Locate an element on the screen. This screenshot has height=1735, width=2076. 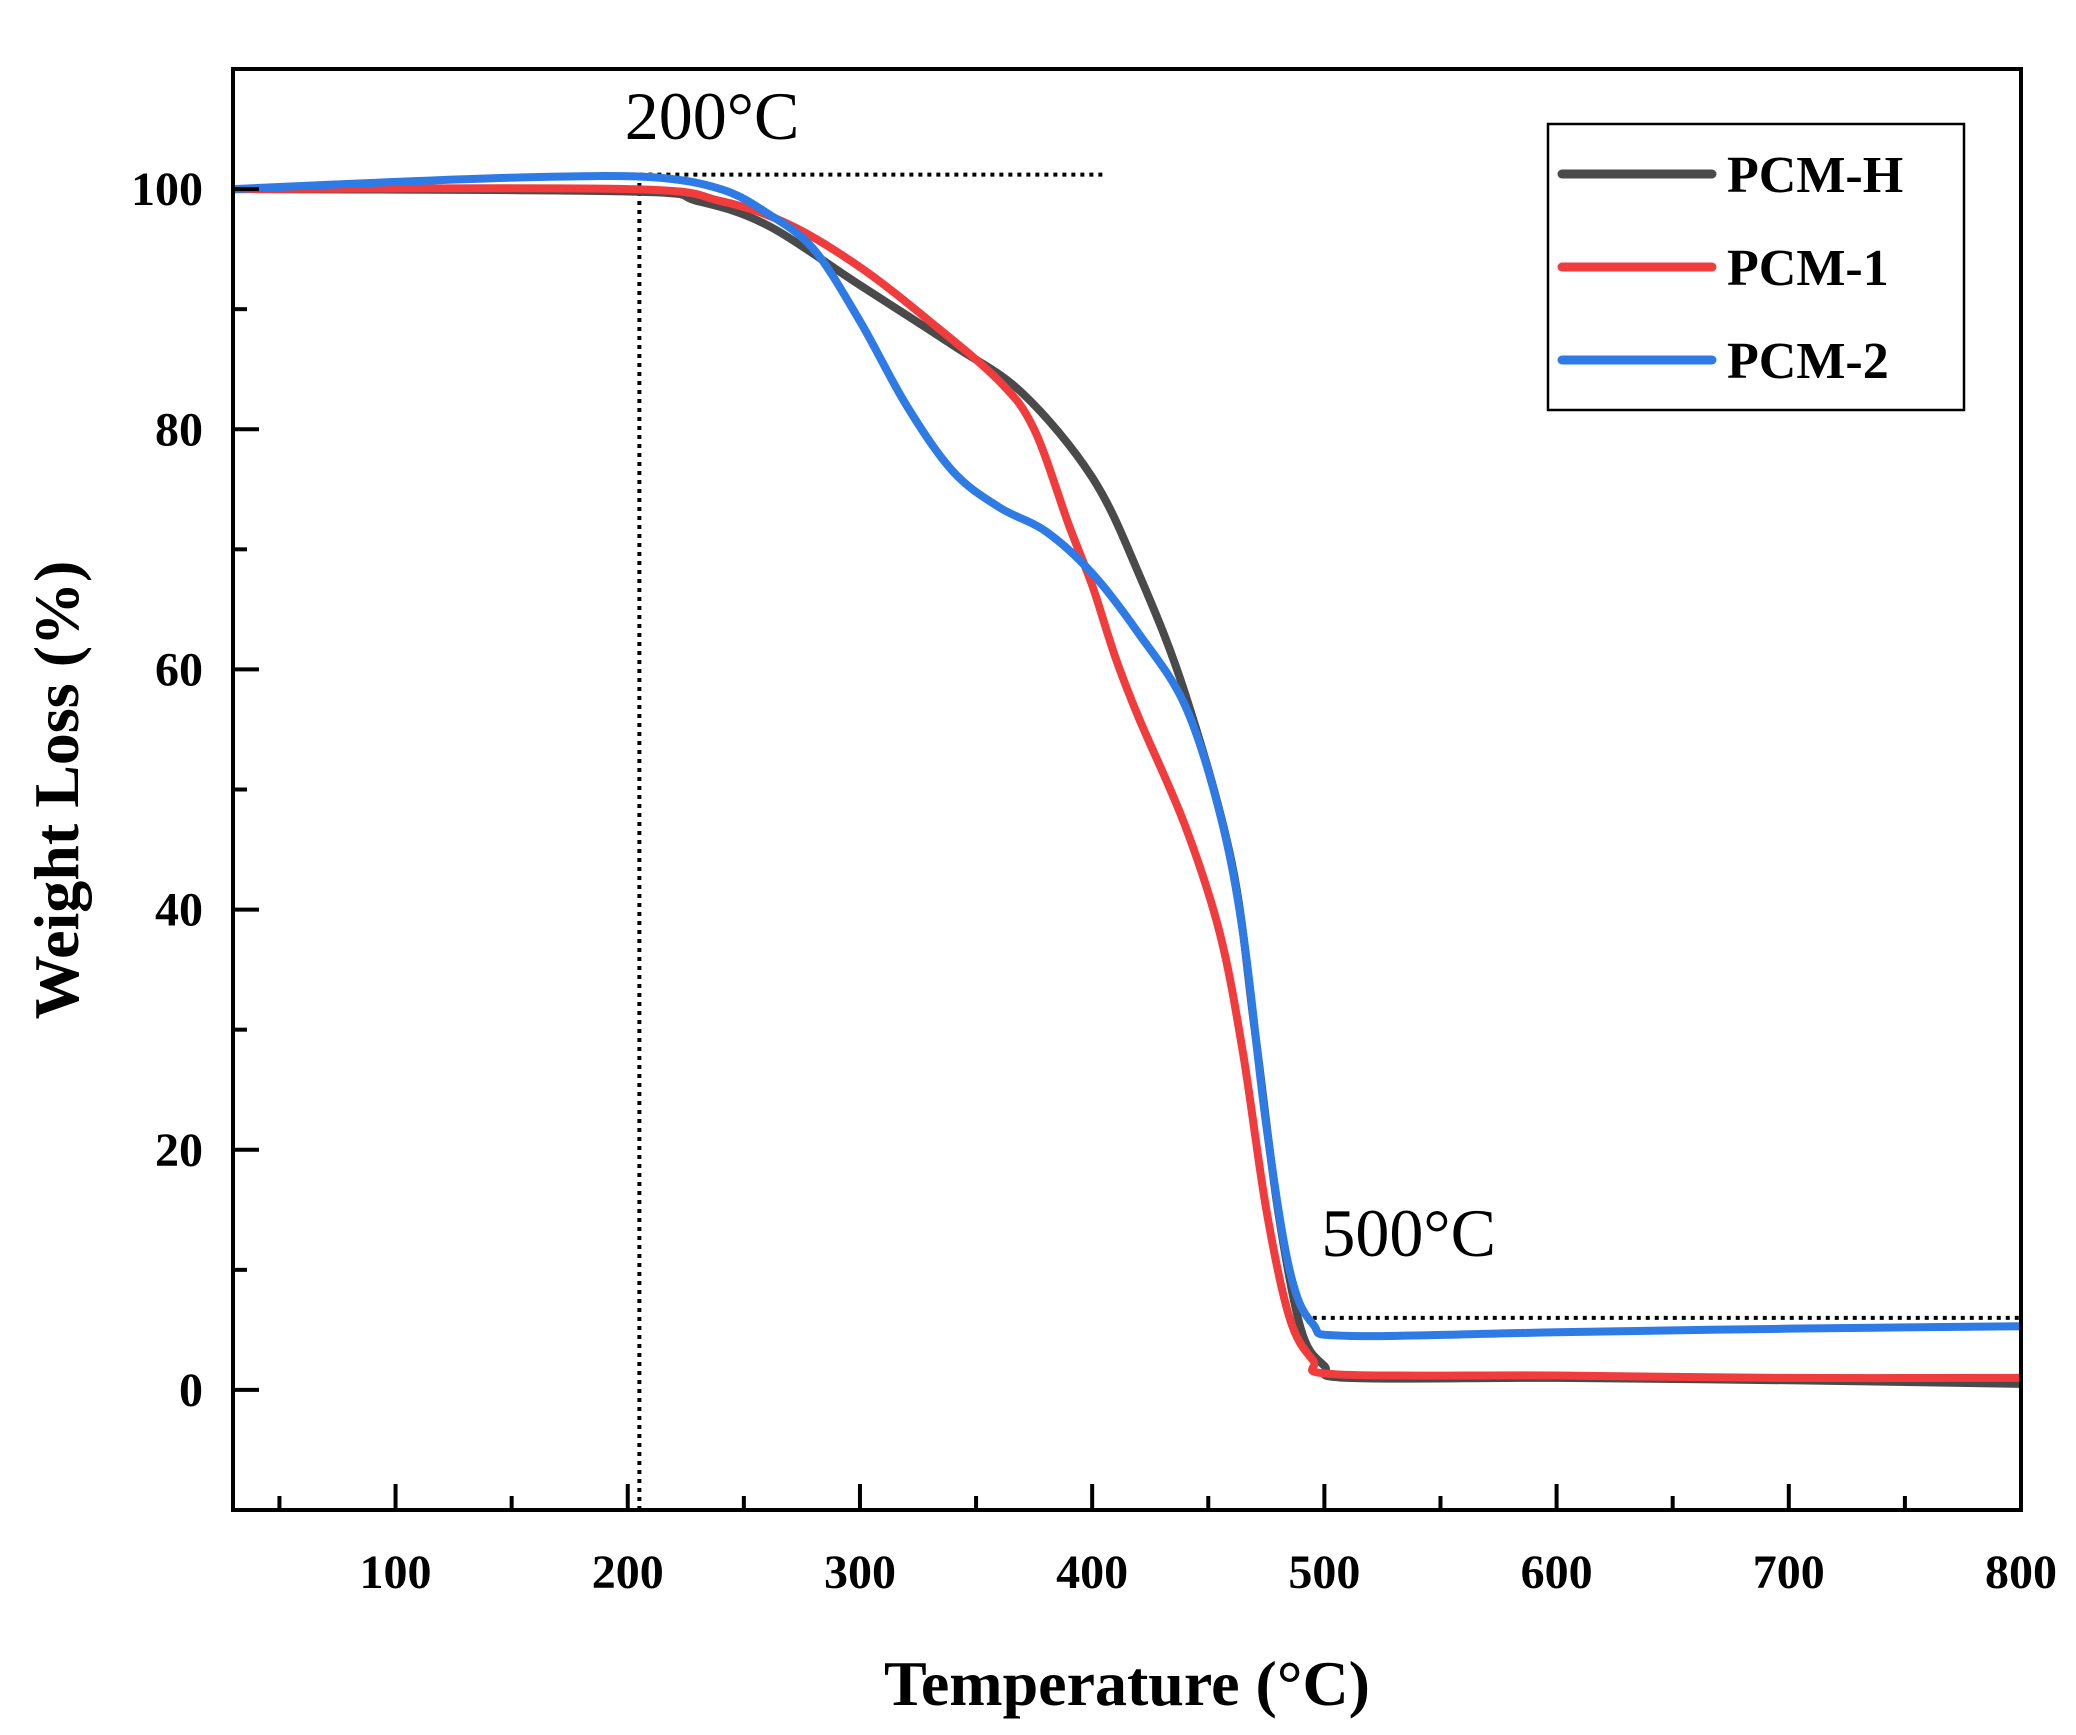
legend: PCM-H PCM-1 PCM-2 is located at coordinates (1756, 267).